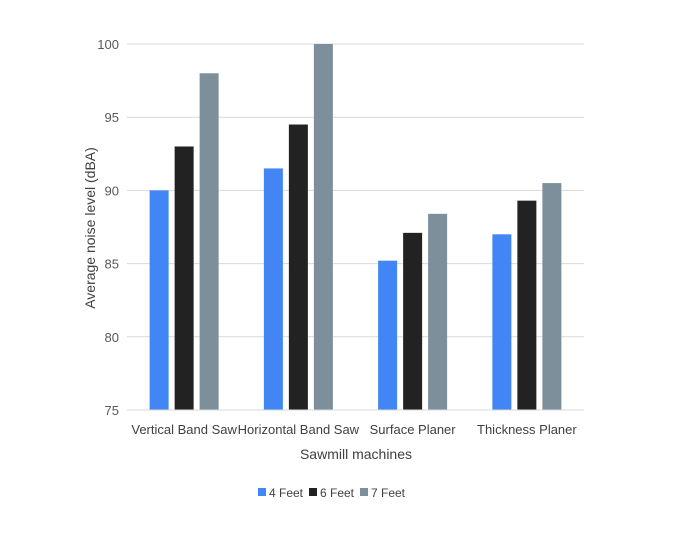 This screenshot has height=540, width=693. I want to click on x-category-label: Vertical Band Saw, so click(184, 429).